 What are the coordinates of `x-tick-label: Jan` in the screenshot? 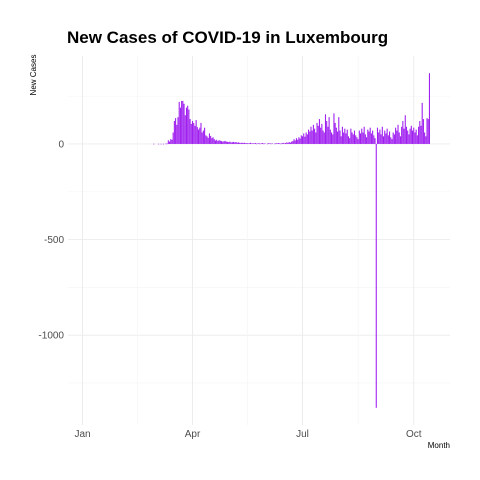 It's located at (82, 434).